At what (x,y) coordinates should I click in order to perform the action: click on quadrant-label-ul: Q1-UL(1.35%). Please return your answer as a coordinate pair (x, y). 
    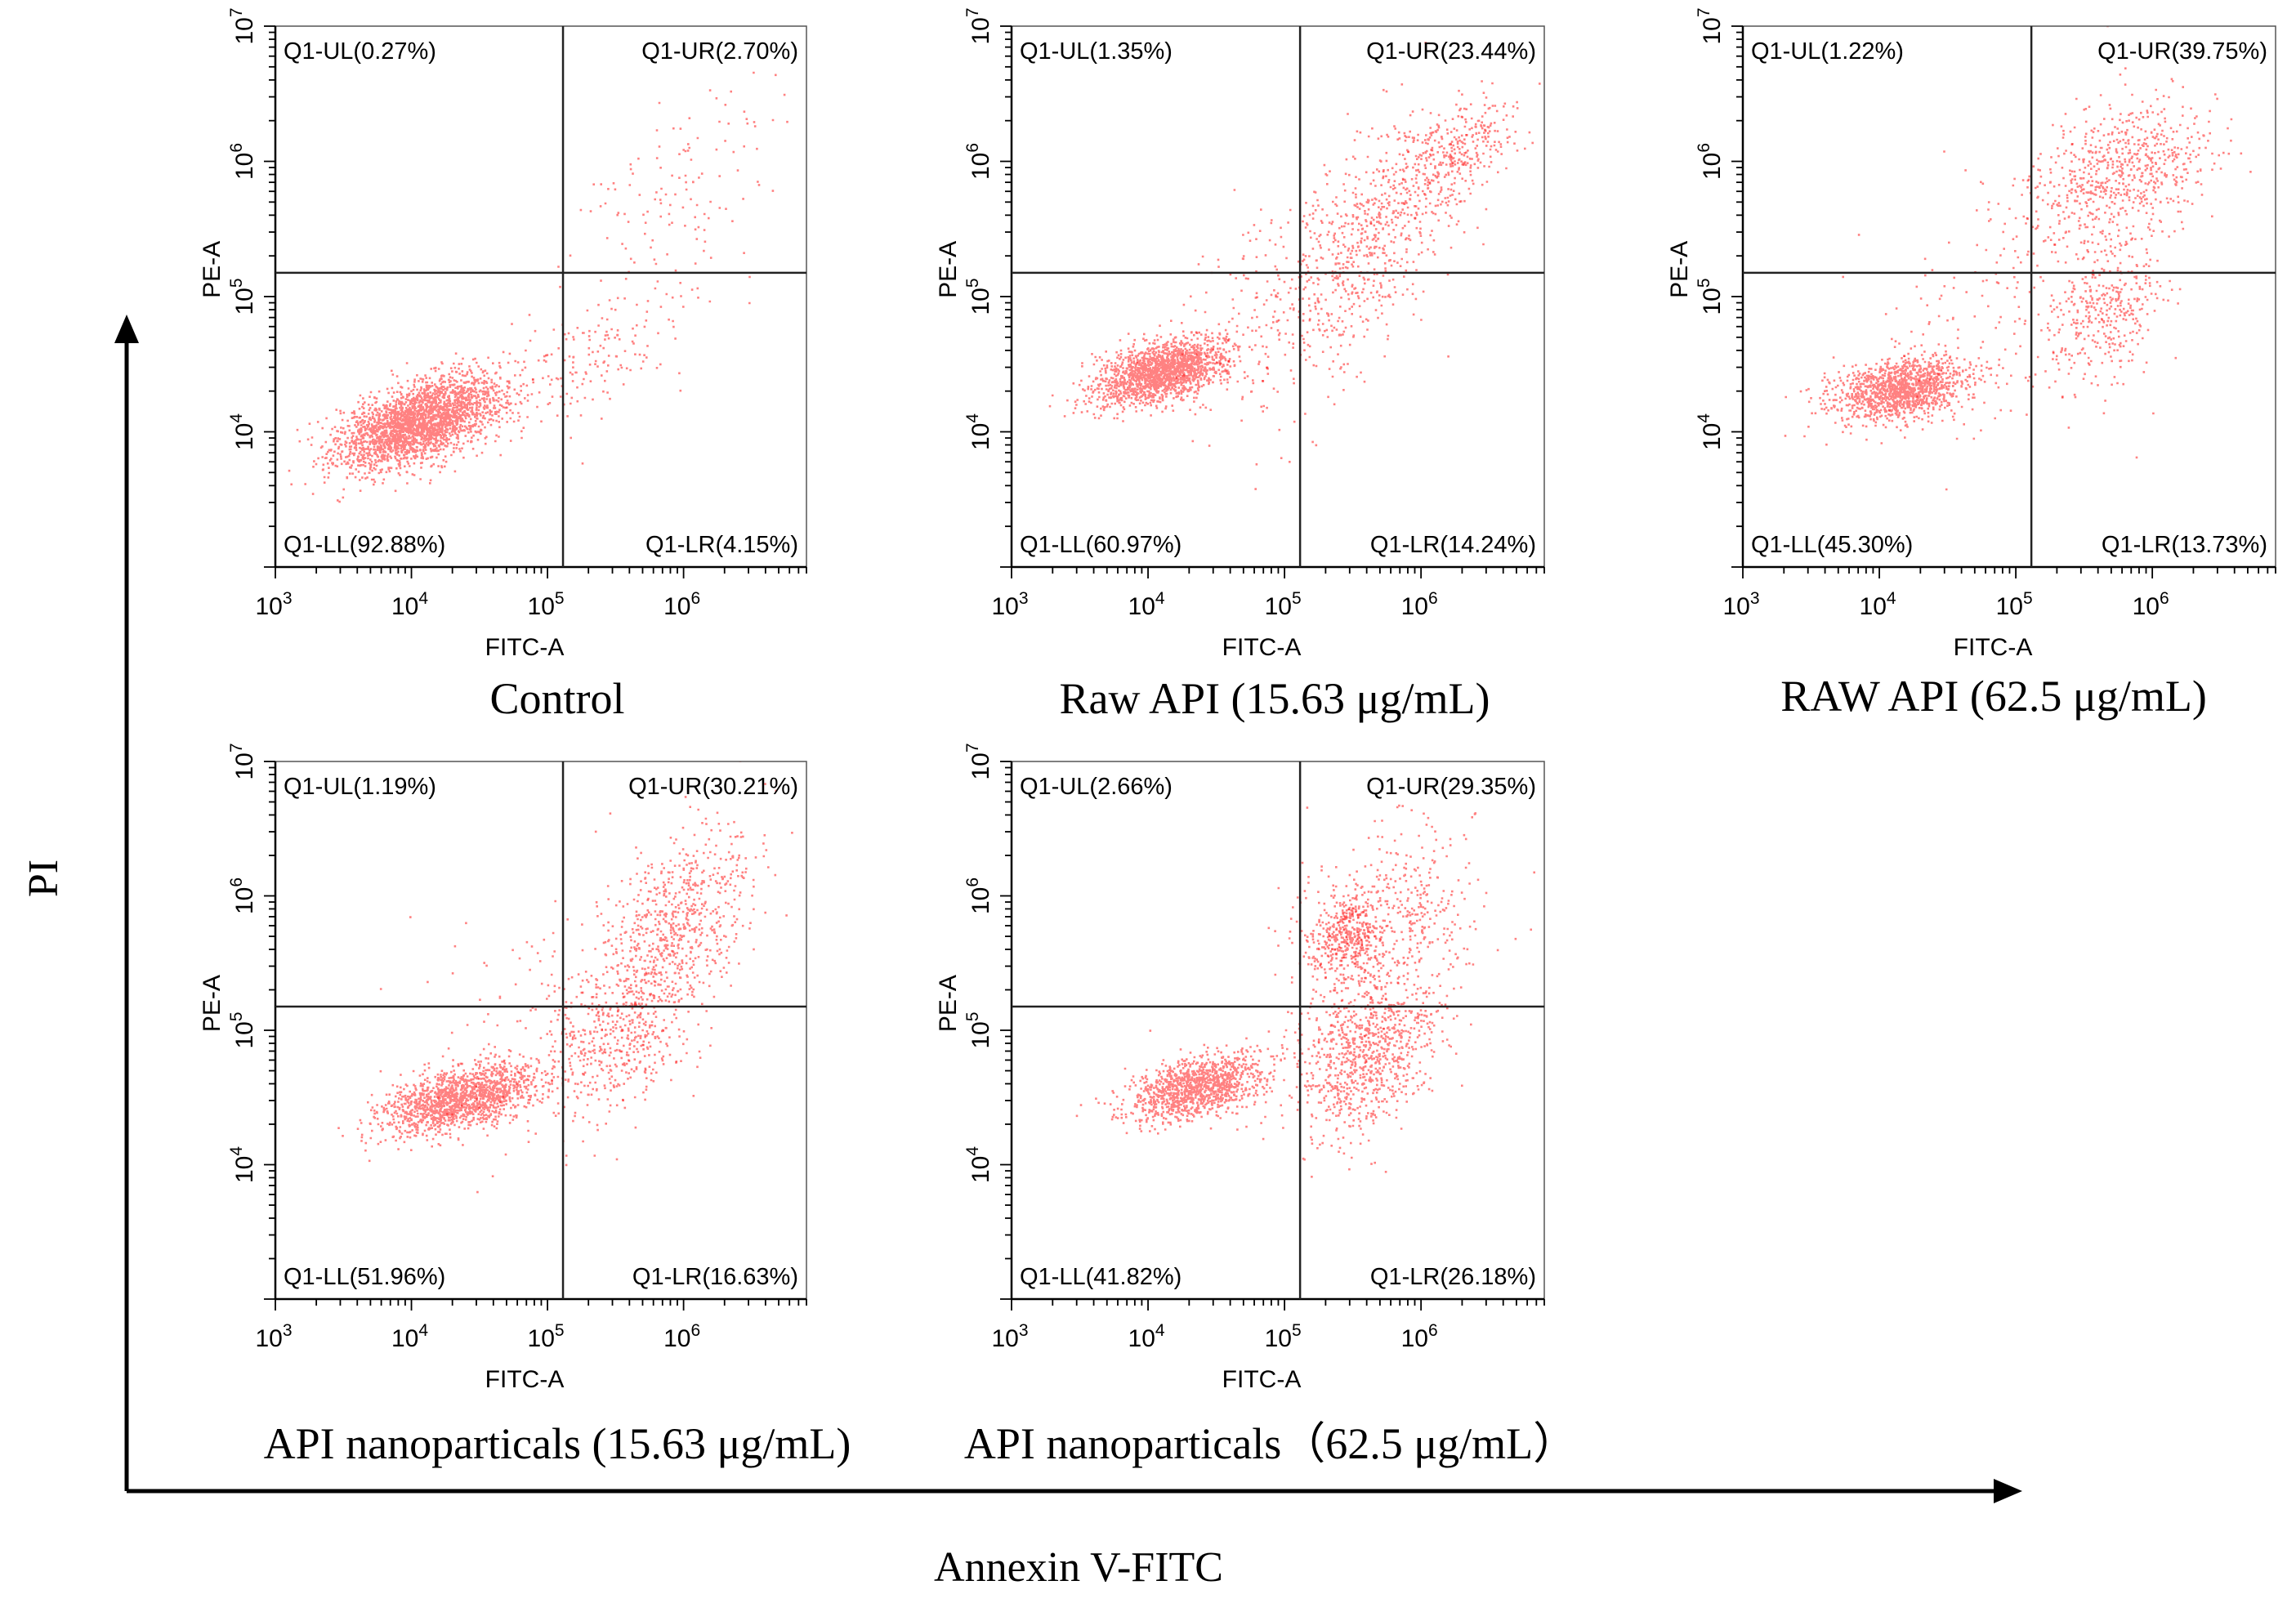
    Looking at the image, I should click on (1096, 51).